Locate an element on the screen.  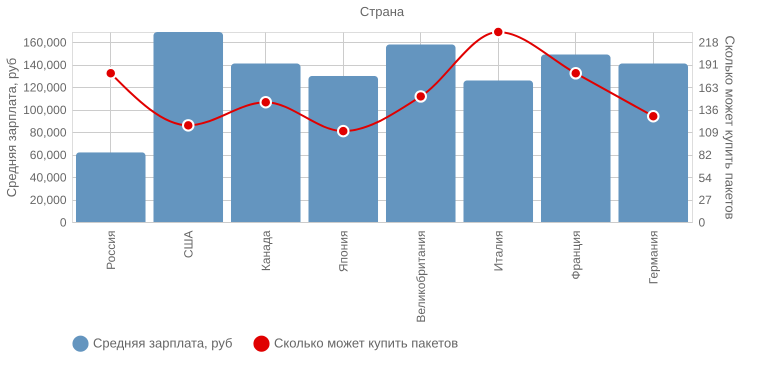
y2-tick-label: 109 is located at coordinates (708, 132).